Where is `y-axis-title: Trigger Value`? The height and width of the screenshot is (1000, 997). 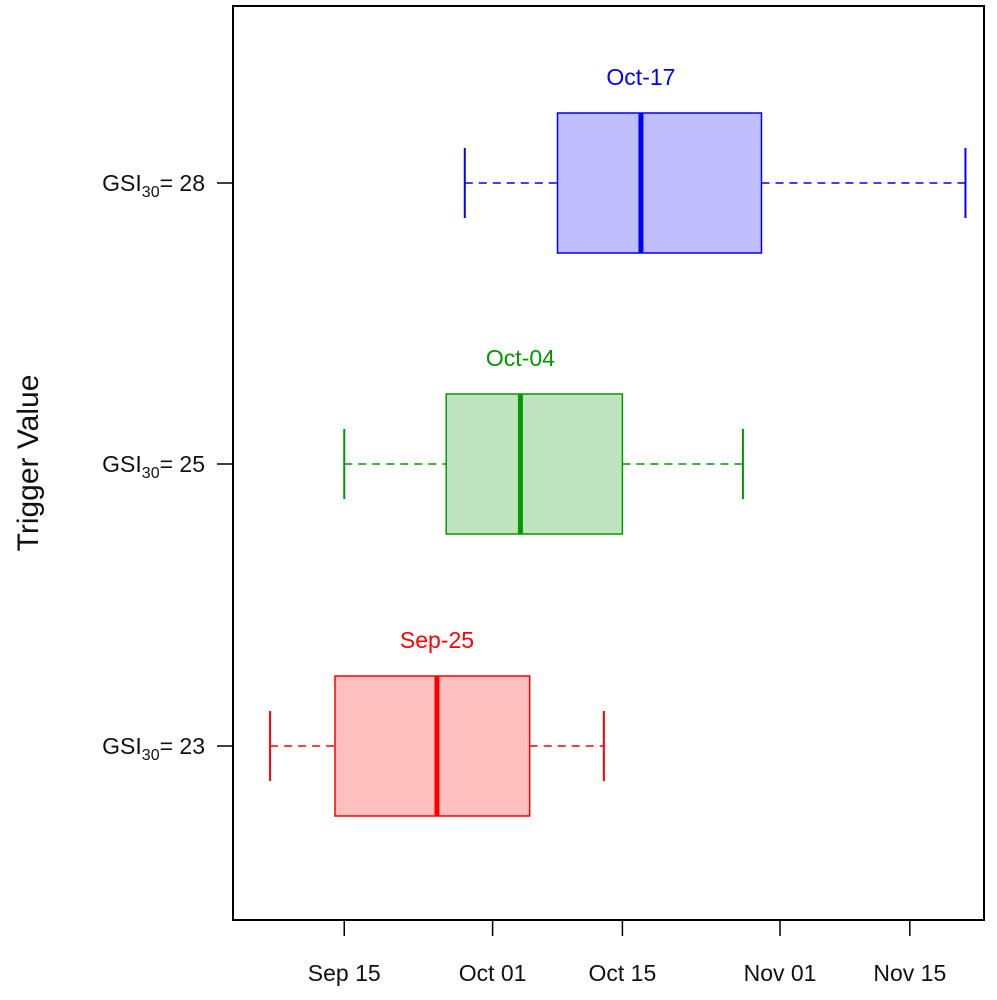 y-axis-title: Trigger Value is located at coordinates (28, 463).